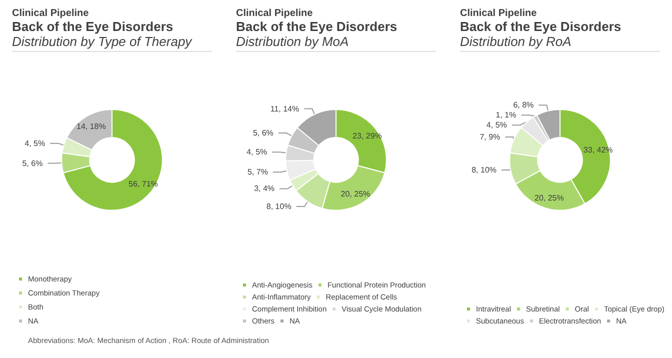 The image size is (672, 358). I want to click on chart-subtitle: Distribution by RoA, so click(516, 41).